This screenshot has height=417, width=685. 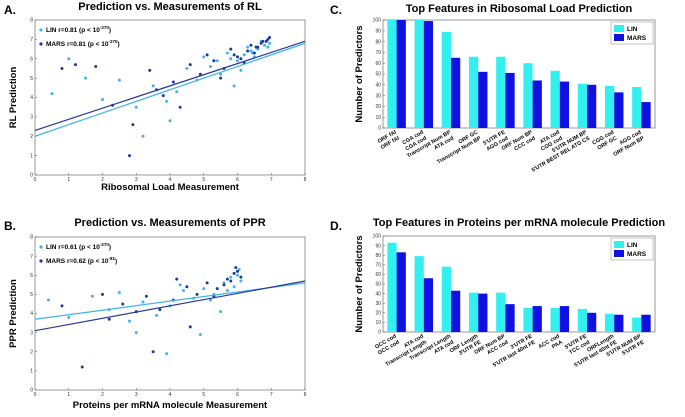 What do you see at coordinates (31, 372) in the screenshot?
I see `y-tick-label: 1` at bounding box center [31, 372].